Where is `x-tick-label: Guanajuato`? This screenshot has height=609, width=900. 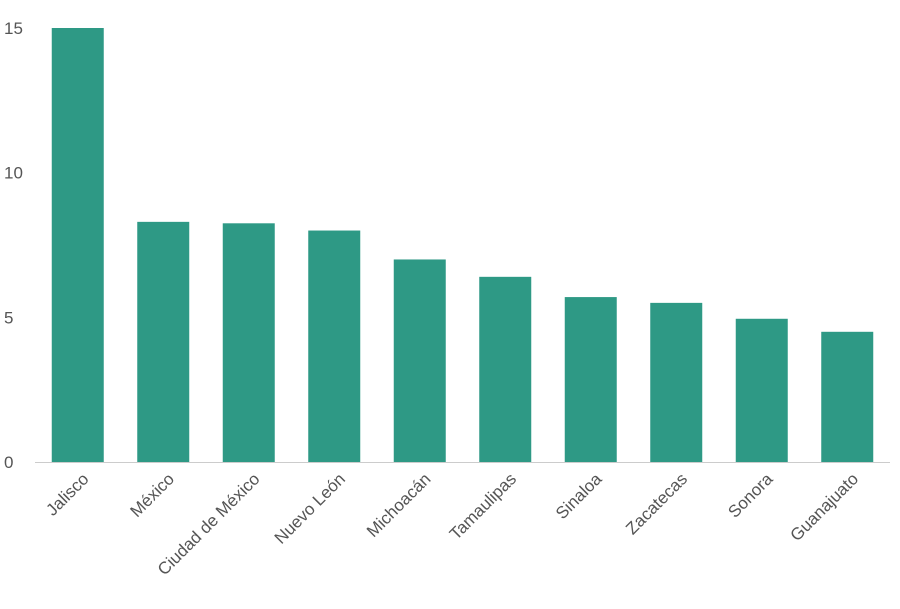
x-tick-label: Guanajuato is located at coordinates (824, 507).